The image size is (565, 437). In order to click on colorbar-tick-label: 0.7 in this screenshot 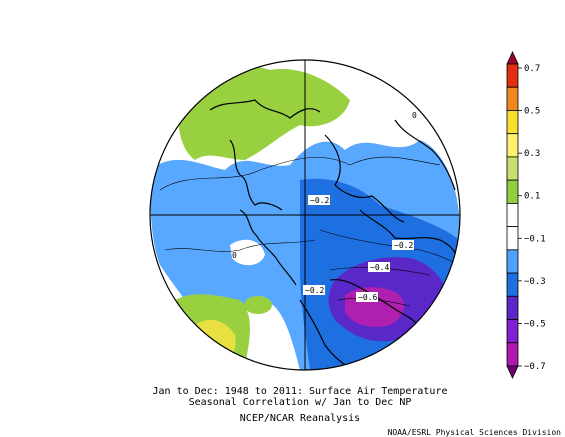, I will do `click(532, 69)`.